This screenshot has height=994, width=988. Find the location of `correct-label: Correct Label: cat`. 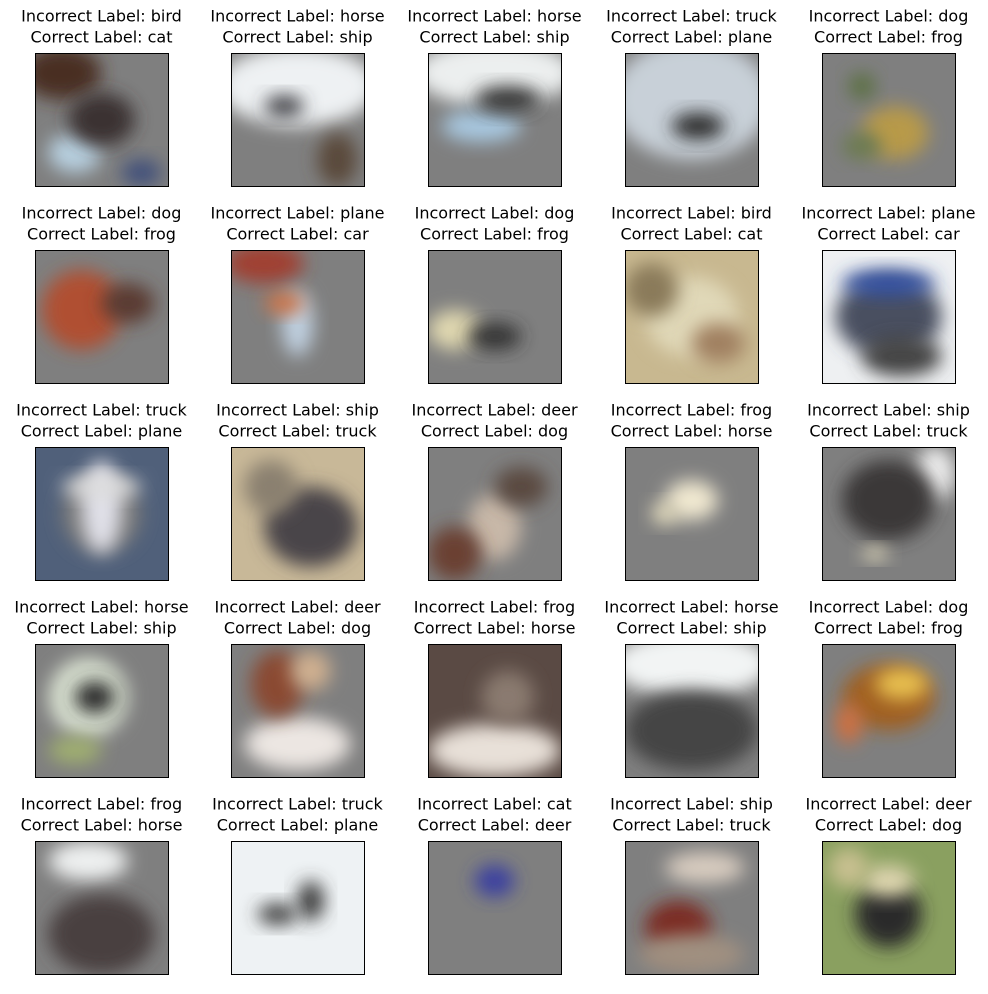

correct-label: Correct Label: cat is located at coordinates (692, 234).